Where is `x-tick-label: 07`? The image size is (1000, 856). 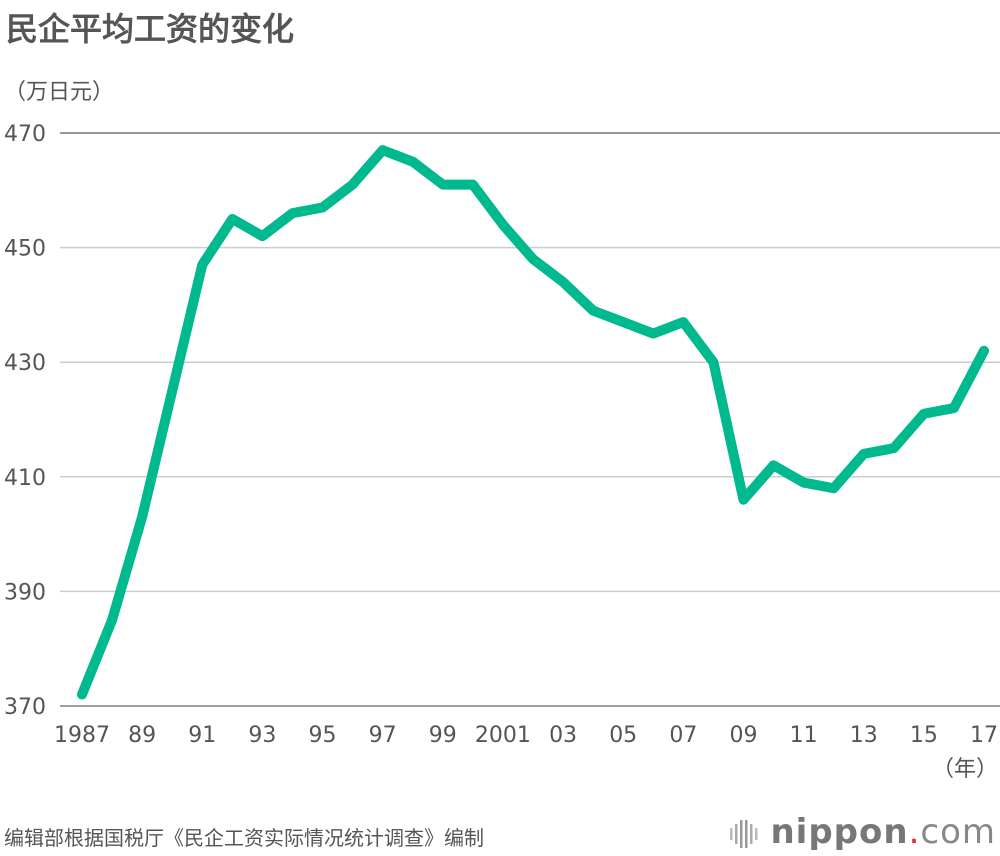
x-tick-label: 07 is located at coordinates (683, 735).